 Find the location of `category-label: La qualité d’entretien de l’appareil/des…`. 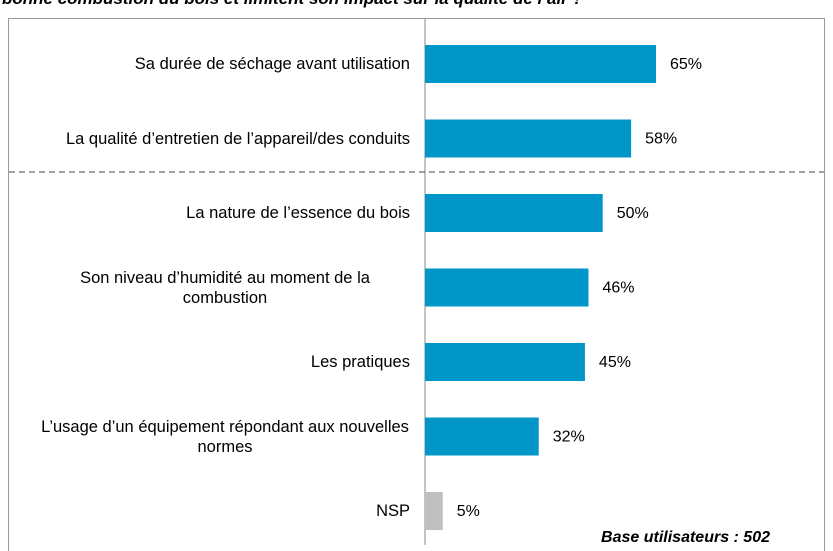

category-label: La qualité d’entretien de l’appareil/des… is located at coordinates (225, 139).